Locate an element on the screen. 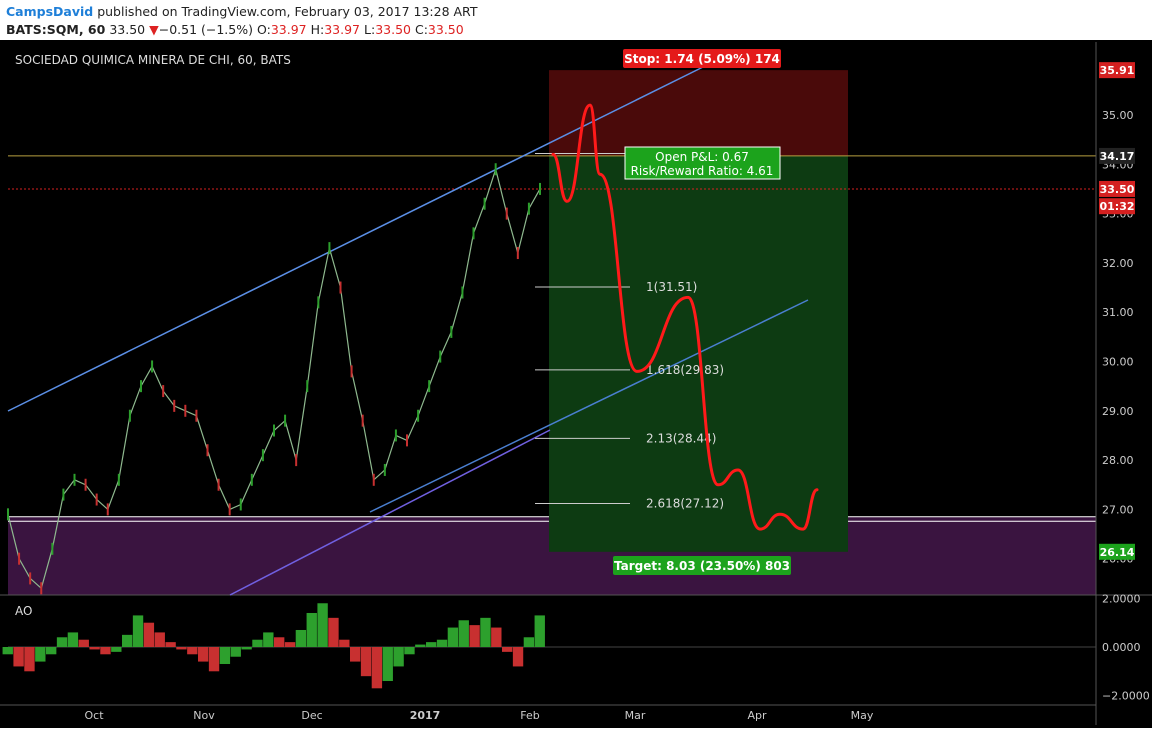 Image resolution: width=1152 pixels, height=732 pixels. price-tick-label: 30.00 is located at coordinates (1118, 362).